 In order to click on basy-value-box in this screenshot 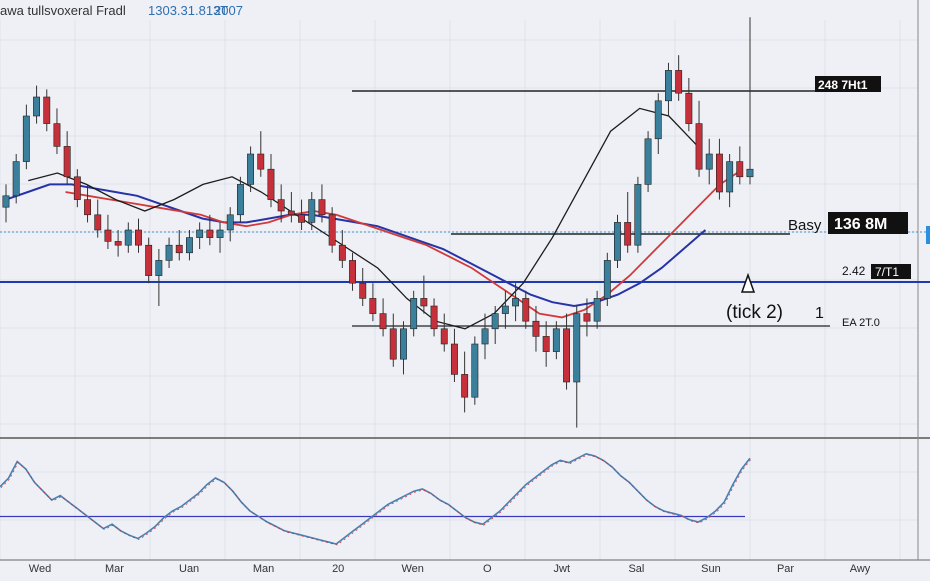, I will do `click(868, 223)`.